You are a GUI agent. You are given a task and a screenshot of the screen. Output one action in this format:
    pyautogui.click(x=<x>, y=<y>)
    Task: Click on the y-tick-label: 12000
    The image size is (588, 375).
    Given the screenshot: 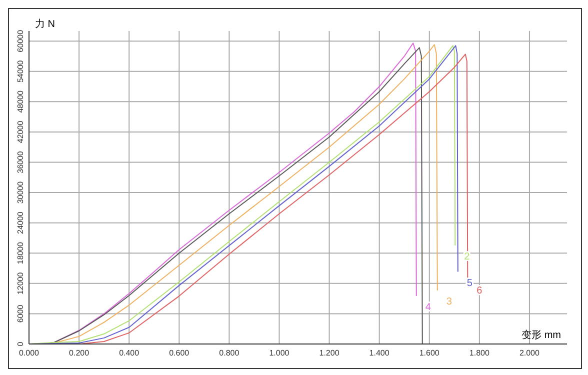 What is the action you would take?
    pyautogui.click(x=20, y=283)
    